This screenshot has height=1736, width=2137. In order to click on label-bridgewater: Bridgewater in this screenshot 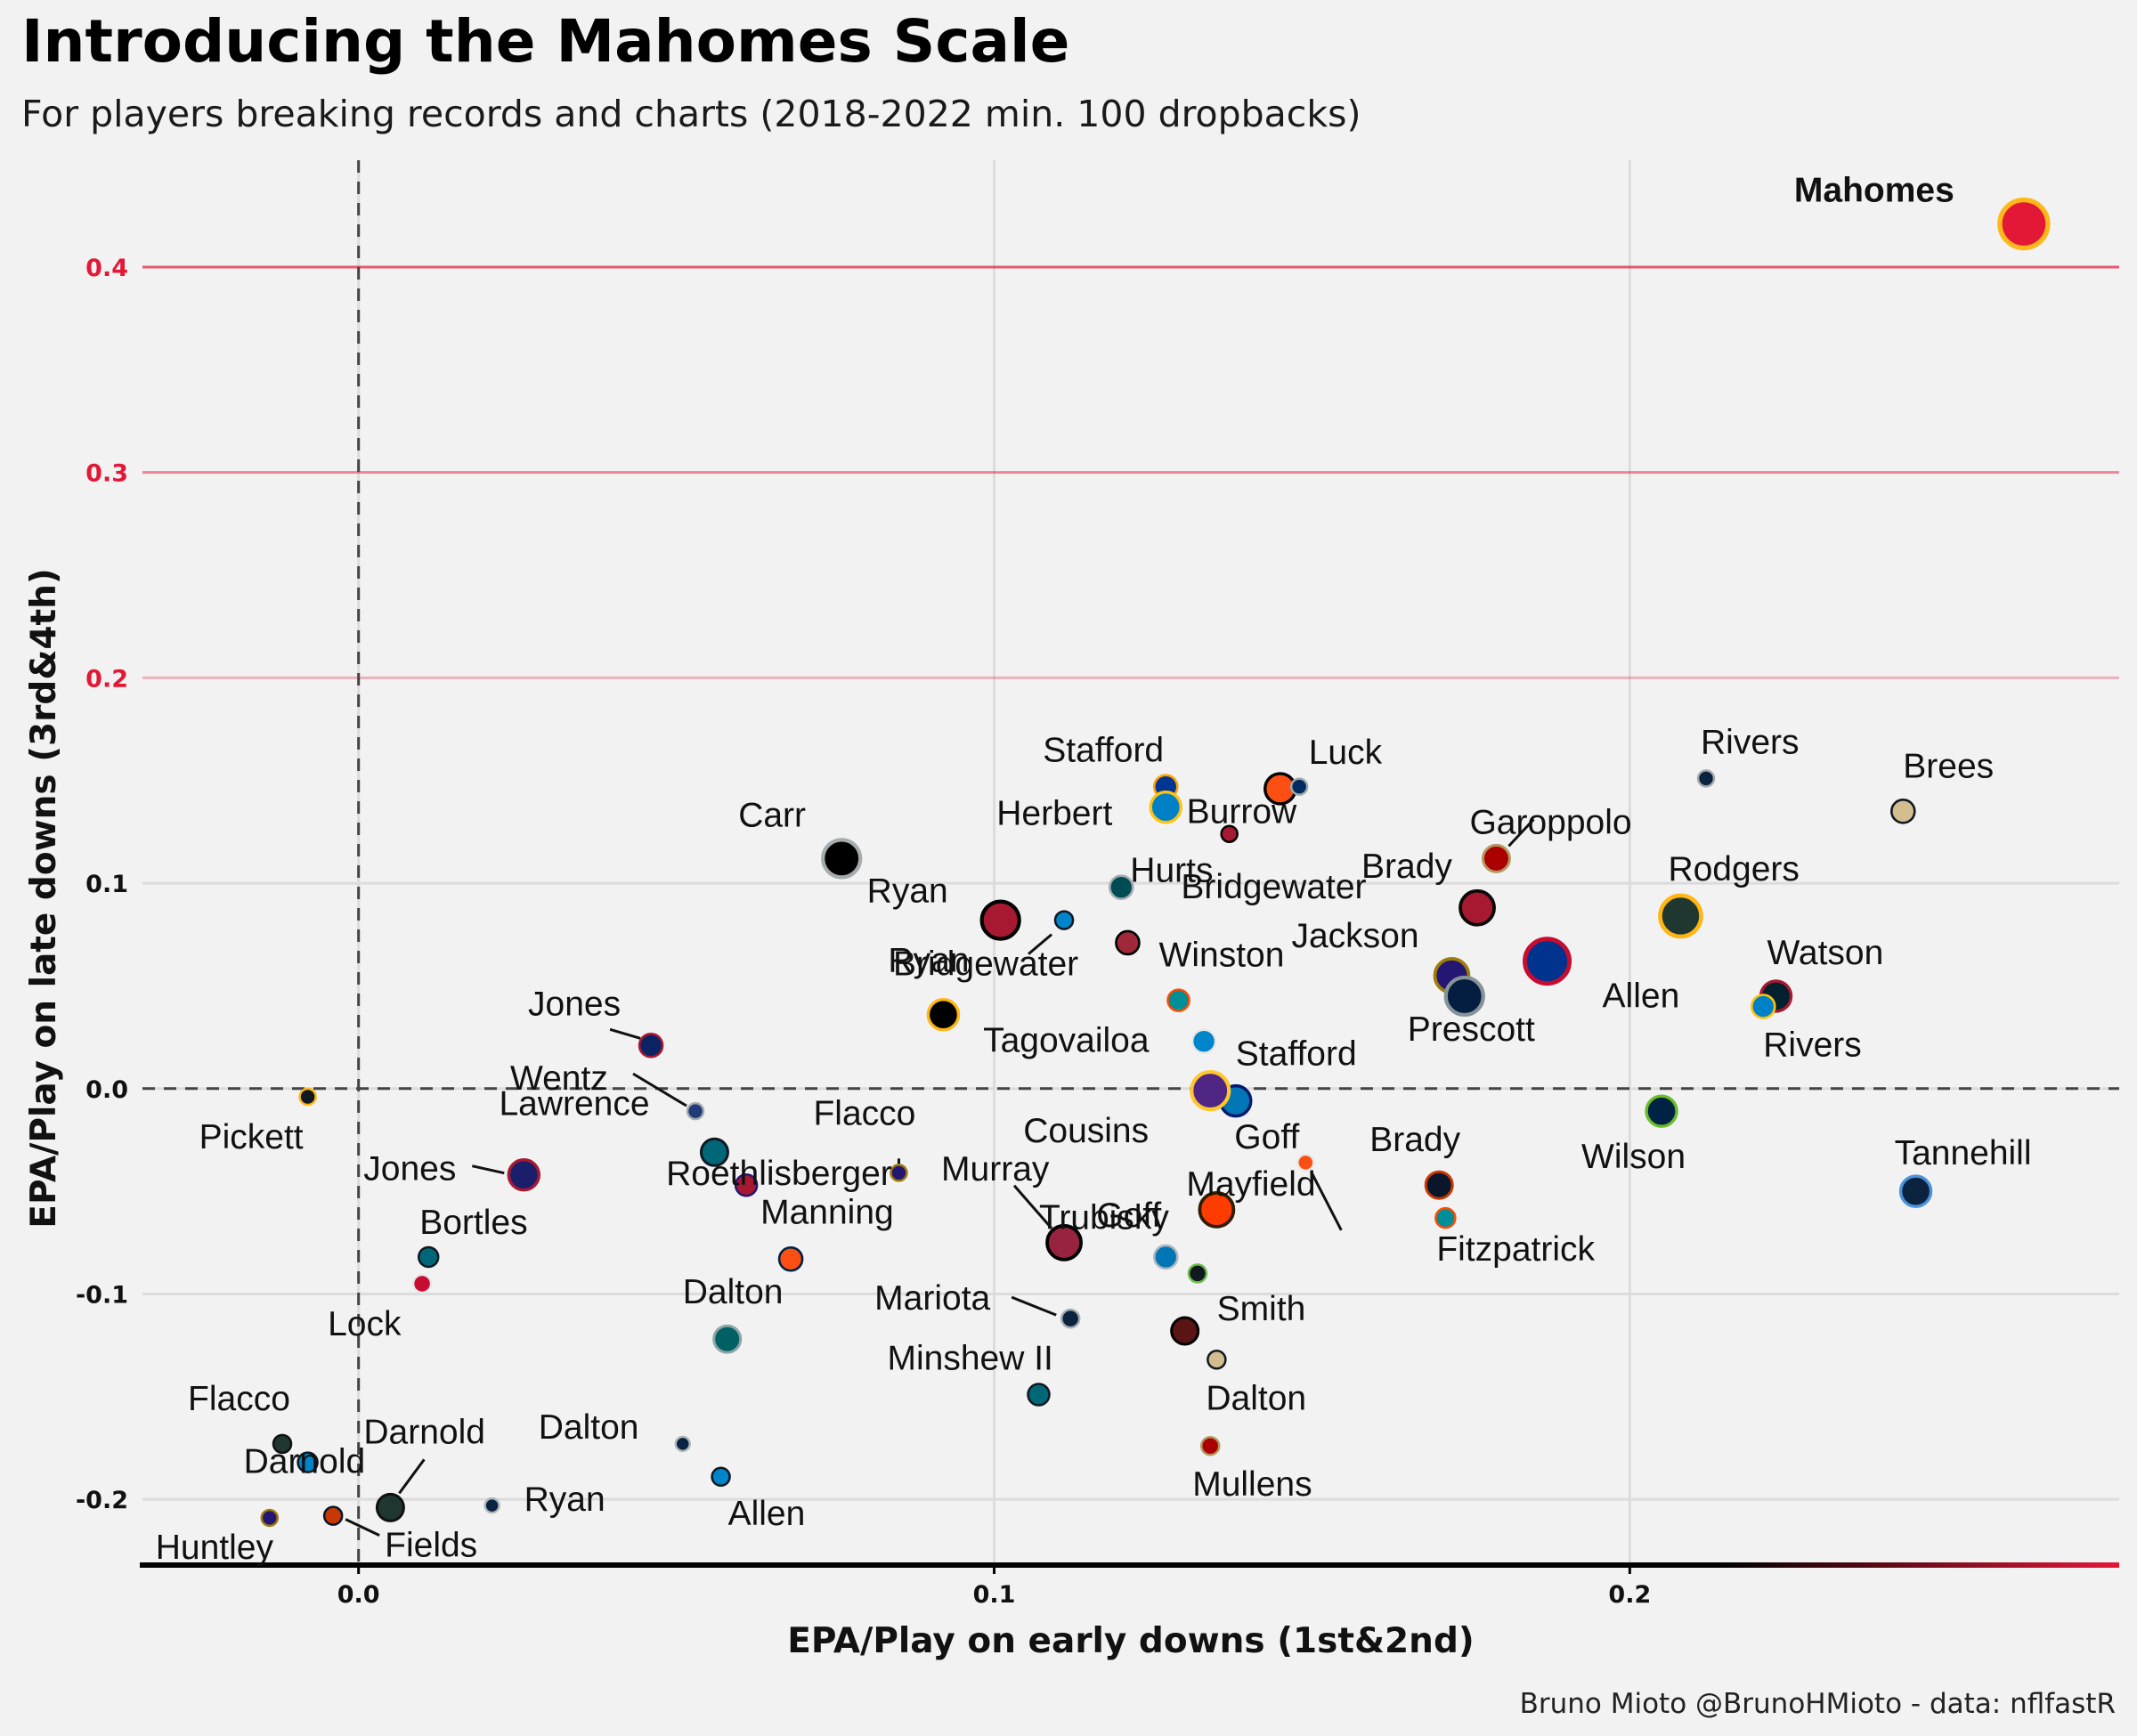, I will do `click(985, 964)`.